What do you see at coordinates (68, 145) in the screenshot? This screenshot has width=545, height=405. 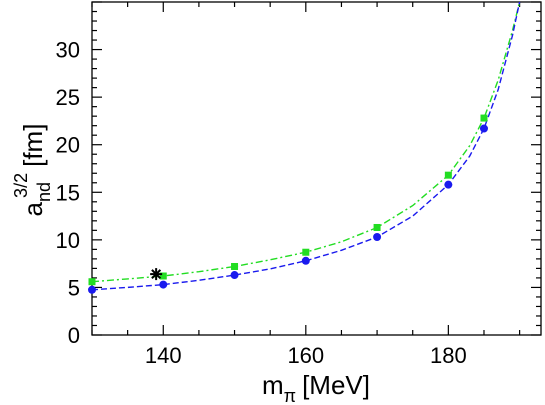 I see `y-tick-label: 20` at bounding box center [68, 145].